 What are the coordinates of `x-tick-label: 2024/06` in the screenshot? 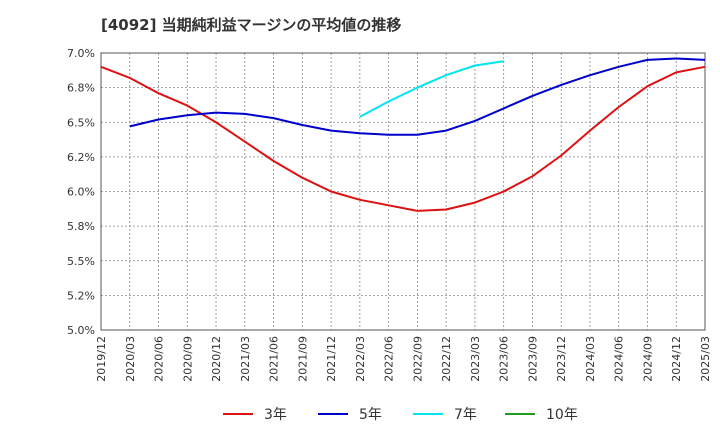 It's located at (619, 359).